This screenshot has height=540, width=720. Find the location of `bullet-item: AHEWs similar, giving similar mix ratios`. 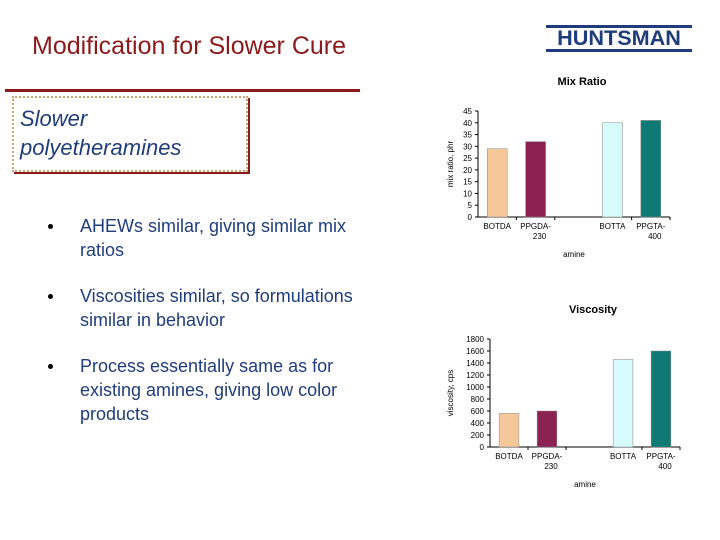

bullet-item: AHEWs similar, giving similar mix ratios is located at coordinates (213, 238).